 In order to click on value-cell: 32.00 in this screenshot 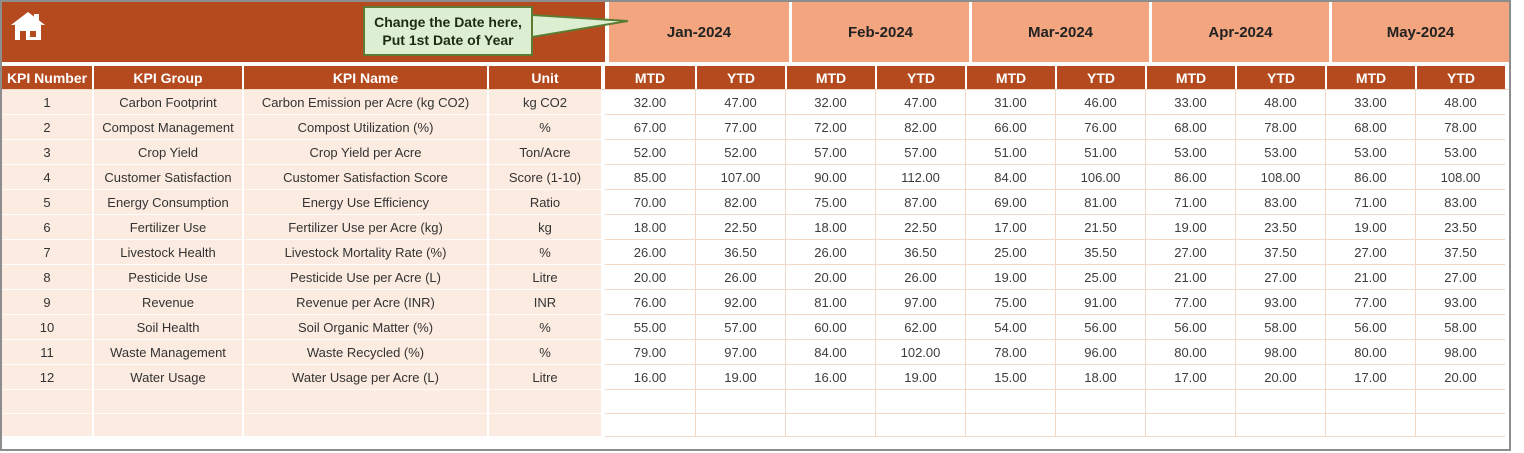, I will do `click(830, 102)`.